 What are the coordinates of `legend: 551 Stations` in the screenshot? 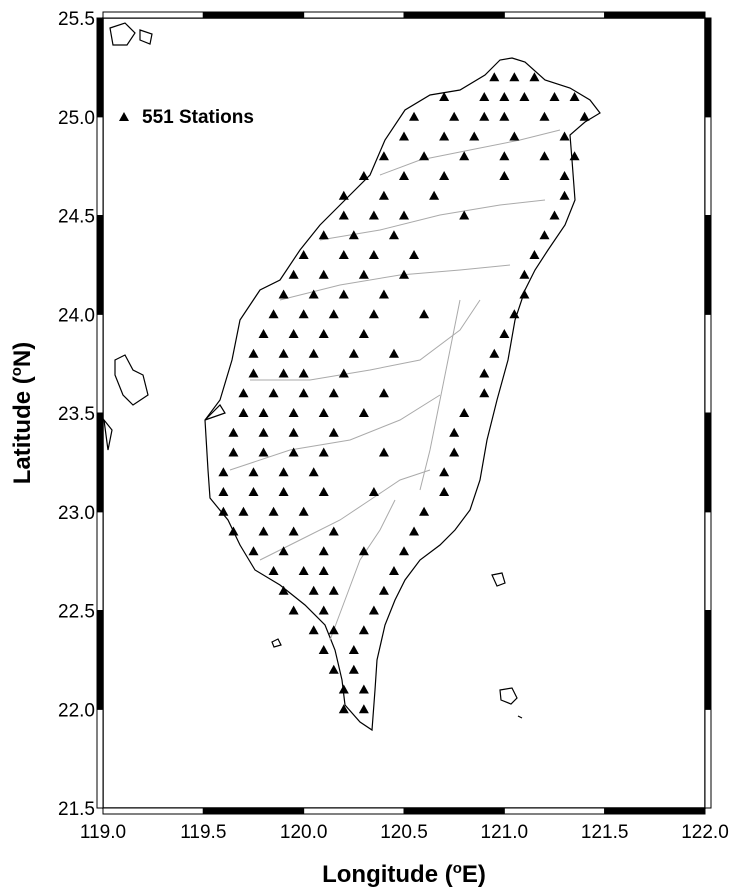 It's located at (186, 117).